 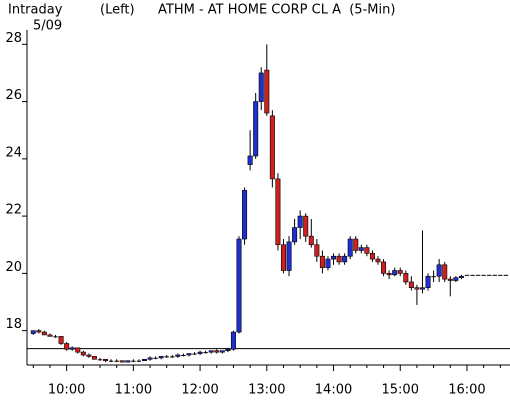 I want to click on date-label: 5/09, so click(x=47, y=26).